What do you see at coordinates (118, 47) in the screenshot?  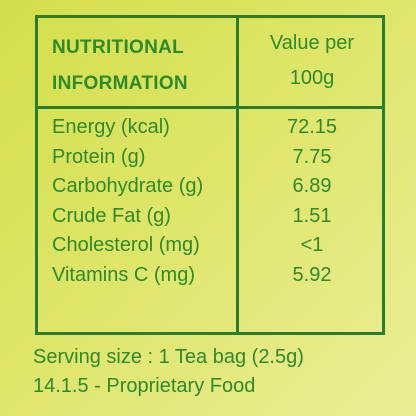 I see `header-title: NUTRITIONAL` at bounding box center [118, 47].